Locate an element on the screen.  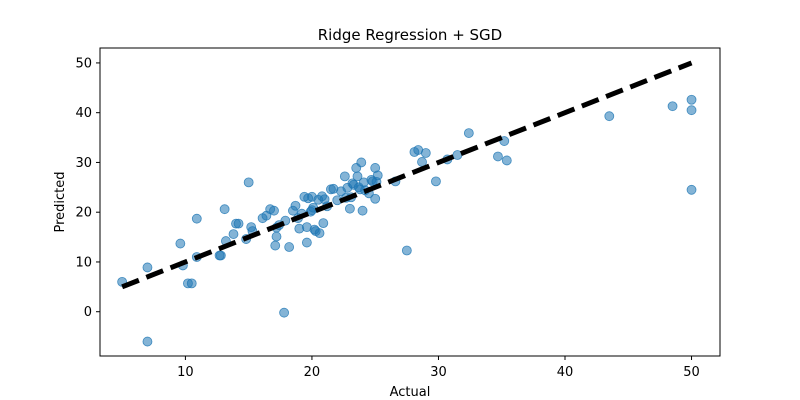
x-axis-ticks: 10 20 30 40 50 is located at coordinates (438, 368).